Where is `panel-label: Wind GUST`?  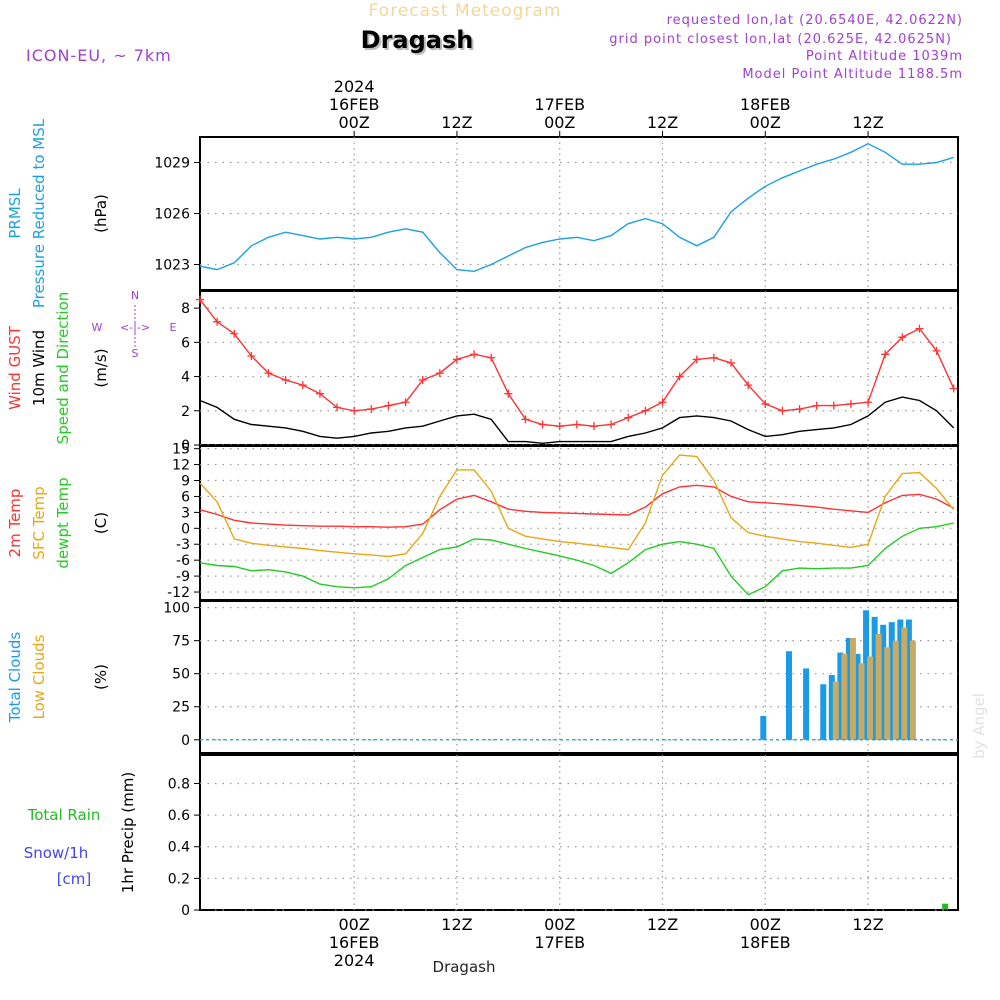
panel-label: Wind GUST is located at coordinates (15, 367).